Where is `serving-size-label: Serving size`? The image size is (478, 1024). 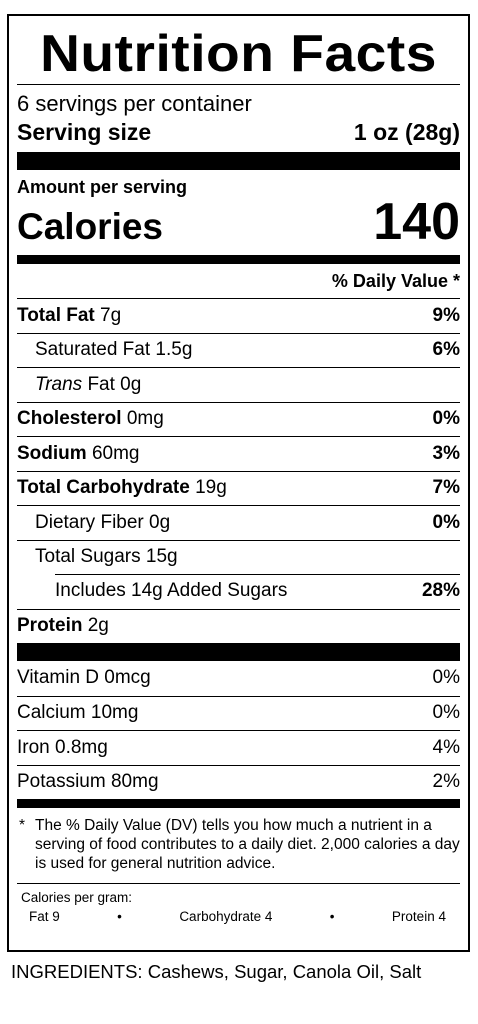 serving-size-label: Serving size is located at coordinates (84, 132).